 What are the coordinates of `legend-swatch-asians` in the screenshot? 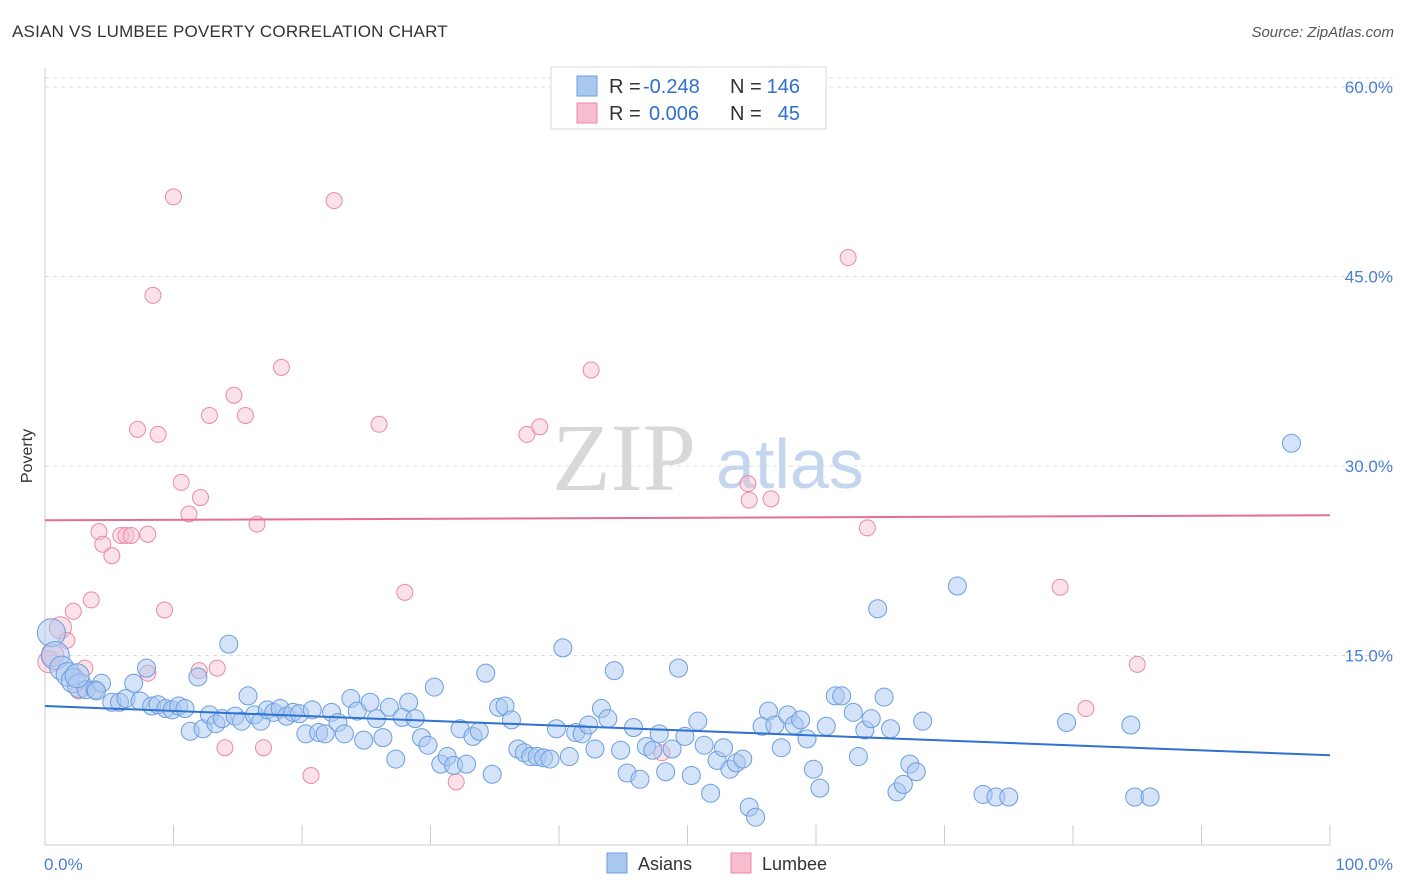 It's located at (587, 86).